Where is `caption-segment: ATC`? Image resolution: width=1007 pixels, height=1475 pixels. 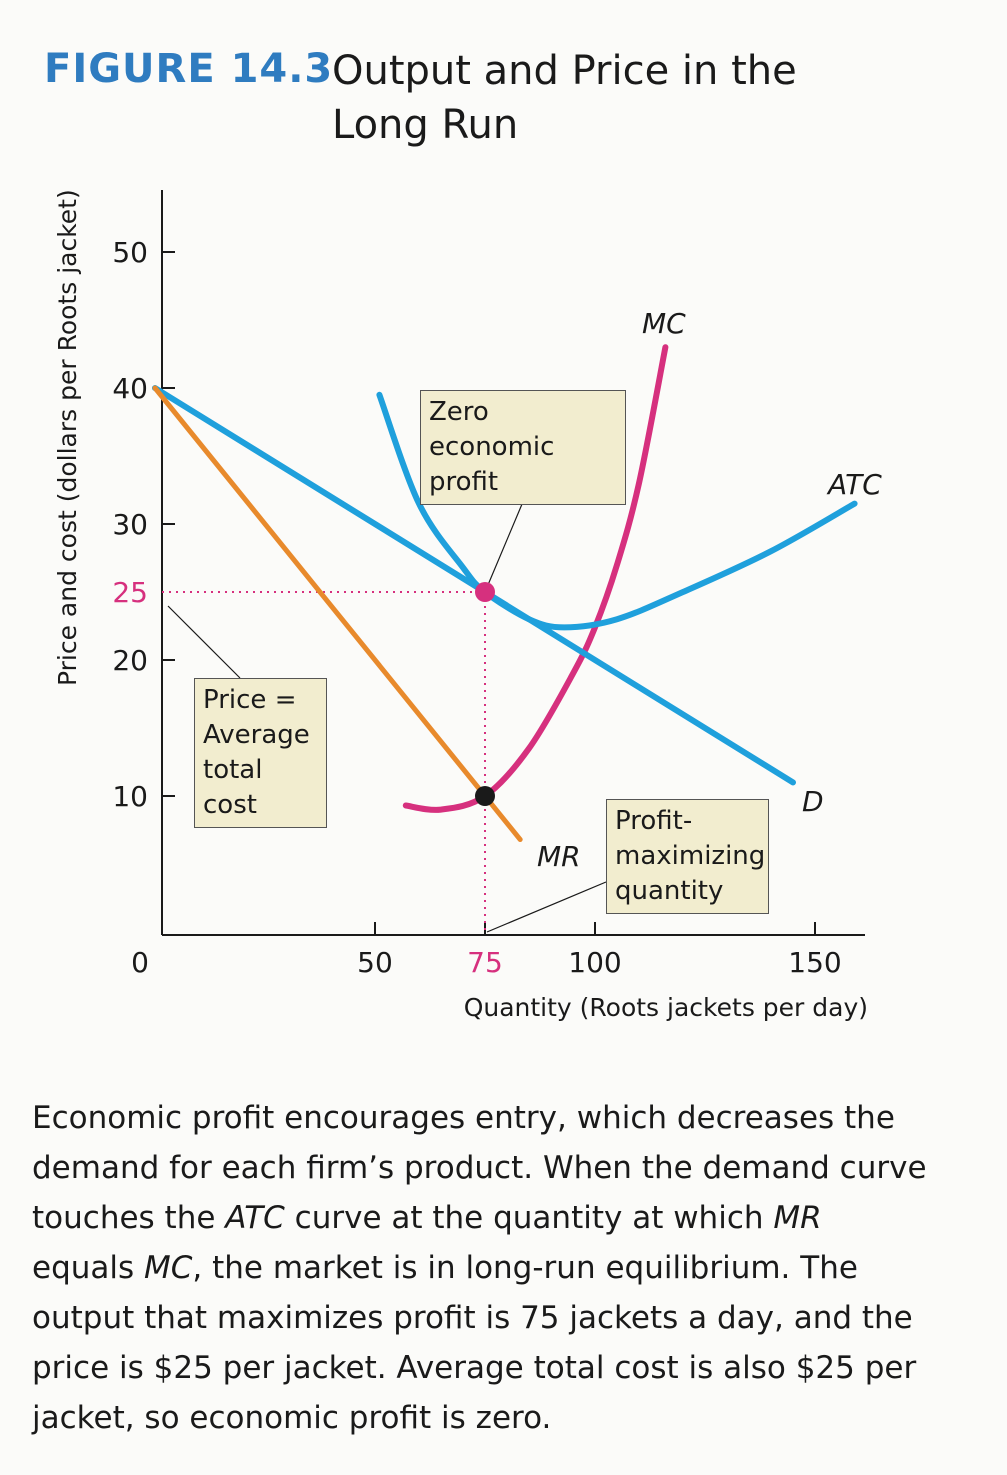
caption-segment: ATC is located at coordinates (255, 1218).